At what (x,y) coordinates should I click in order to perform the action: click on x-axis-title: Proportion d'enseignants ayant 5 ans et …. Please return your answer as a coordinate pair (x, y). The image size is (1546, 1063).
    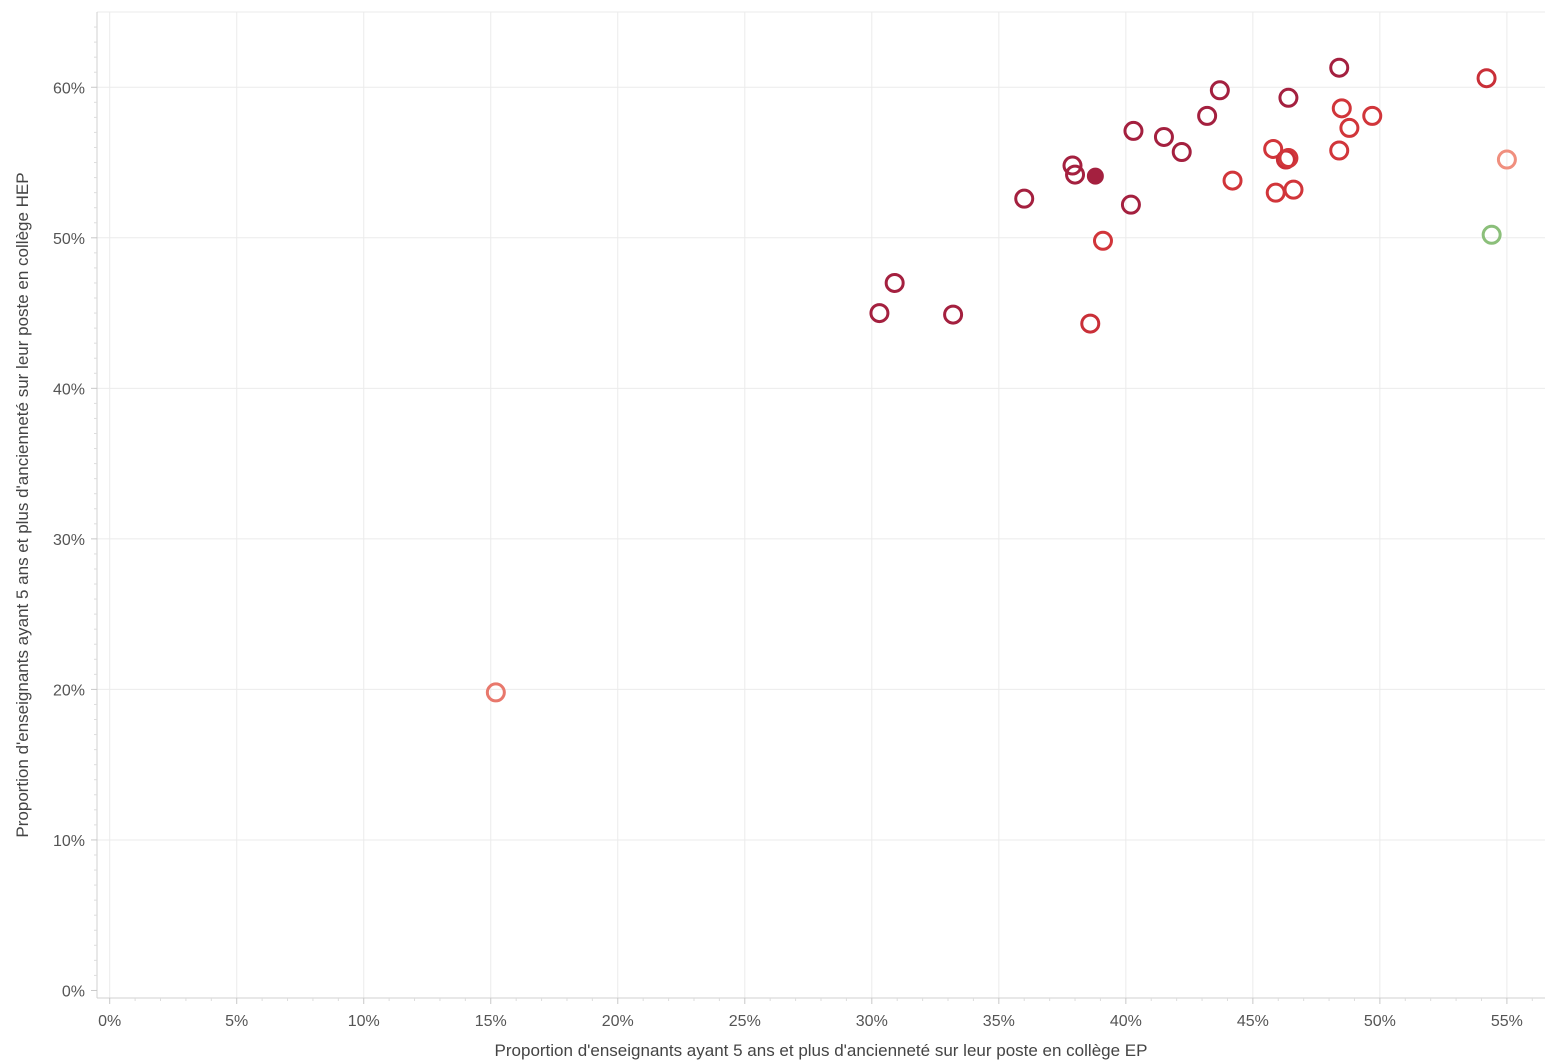
    Looking at the image, I should click on (821, 1050).